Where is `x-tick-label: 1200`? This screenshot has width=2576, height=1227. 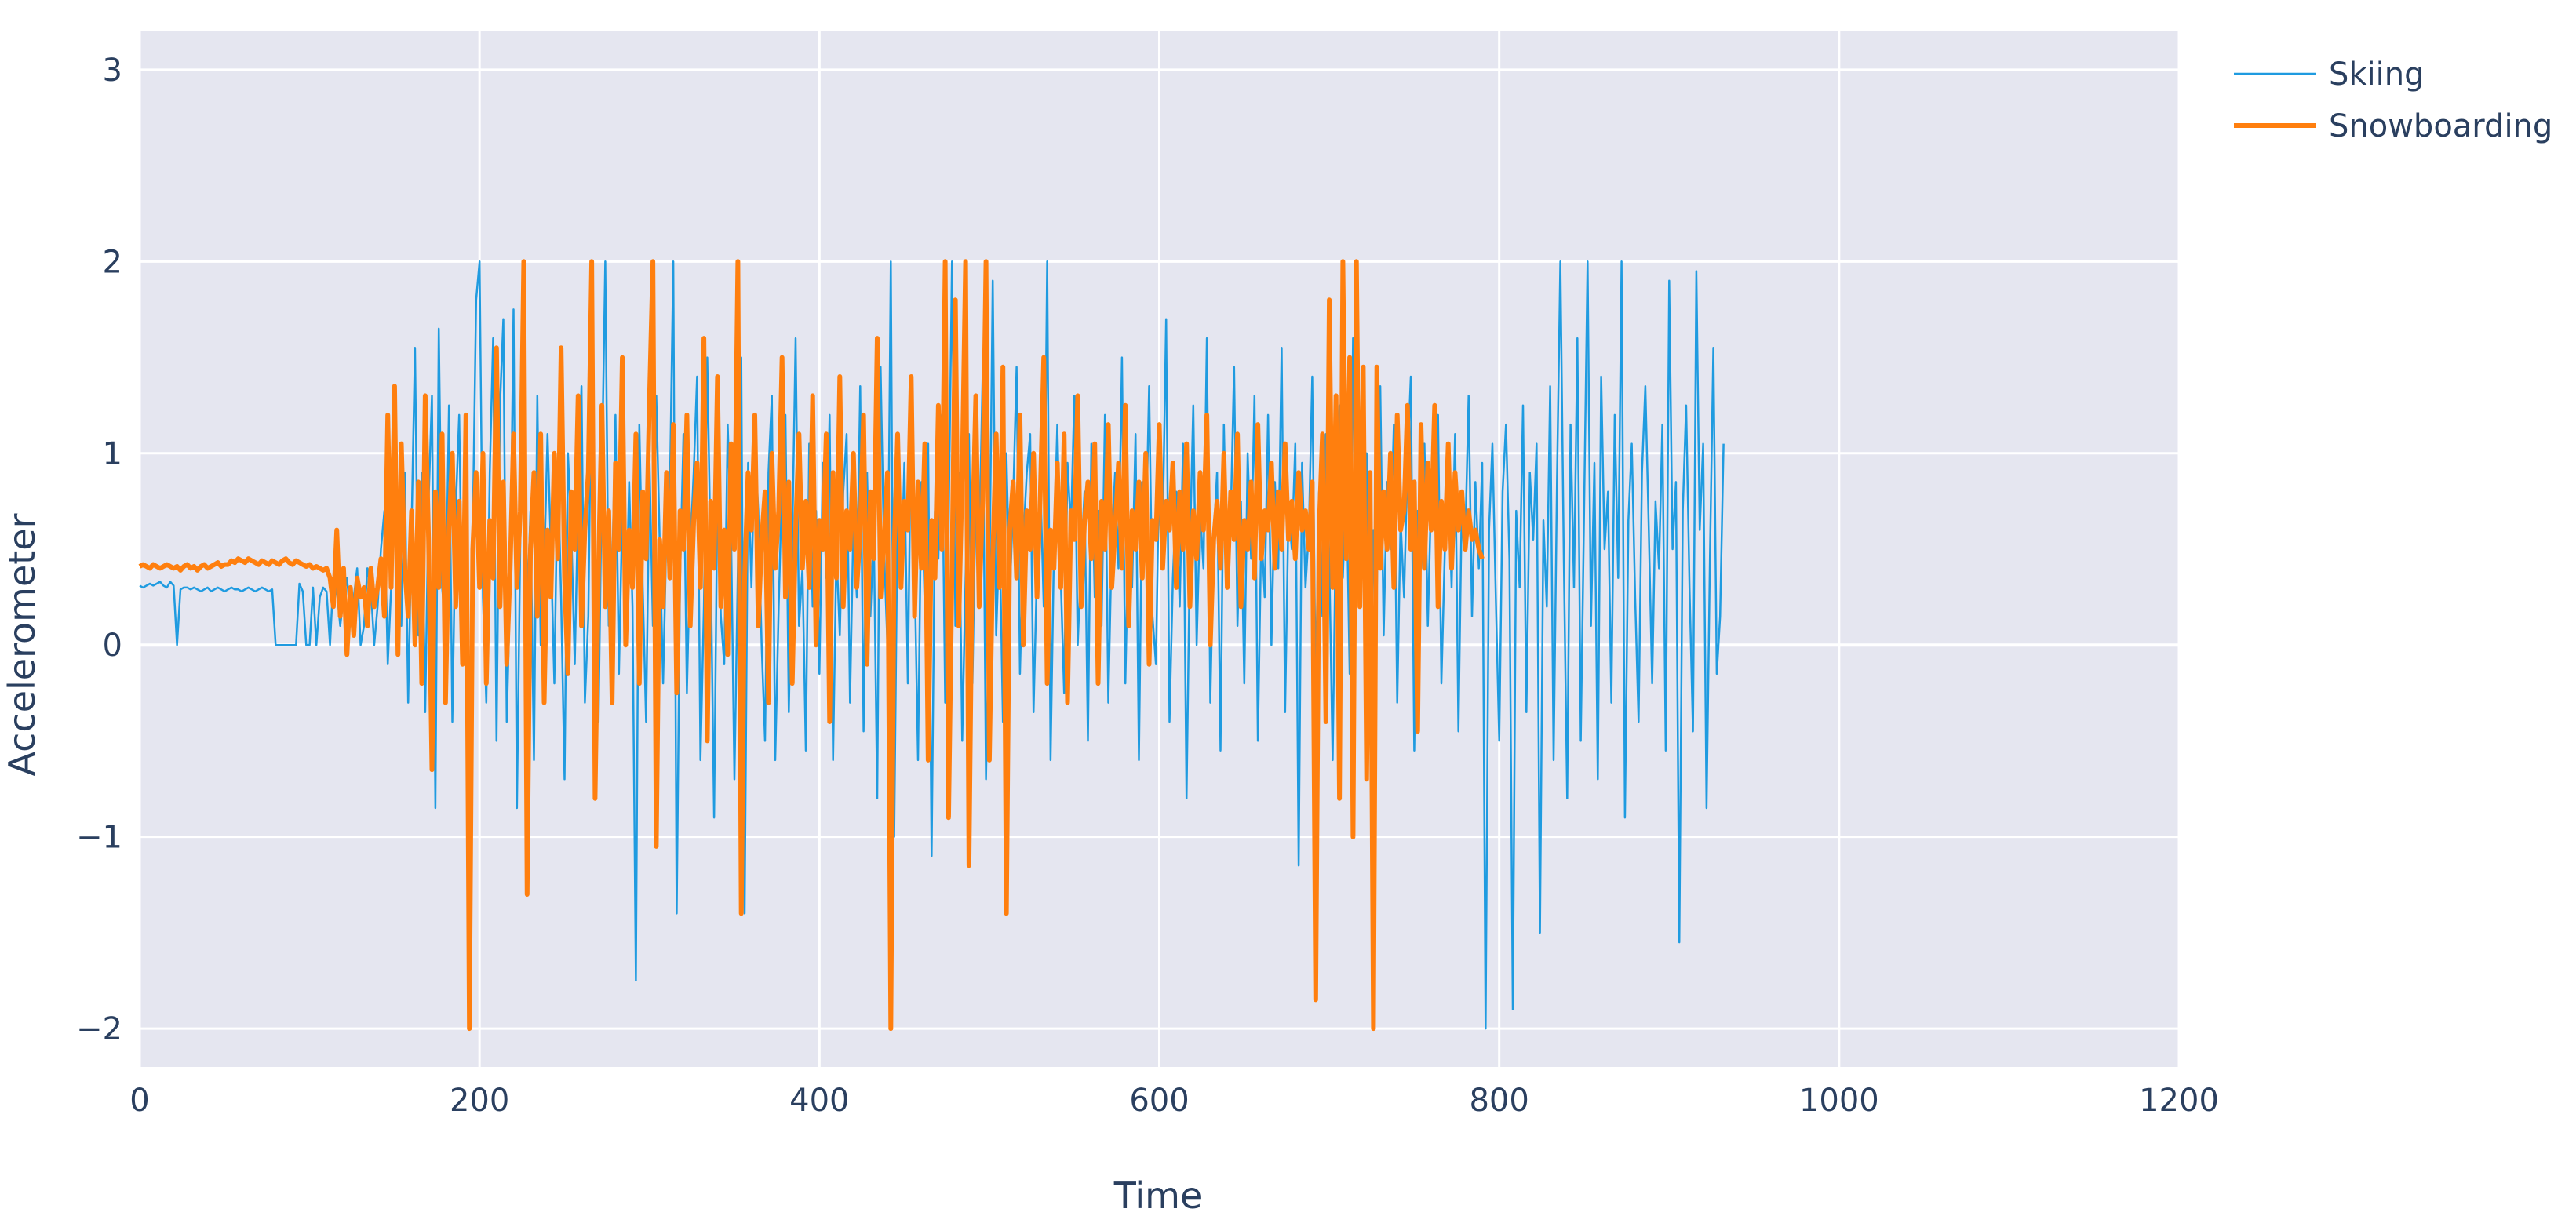 x-tick-label: 1200 is located at coordinates (2179, 1101).